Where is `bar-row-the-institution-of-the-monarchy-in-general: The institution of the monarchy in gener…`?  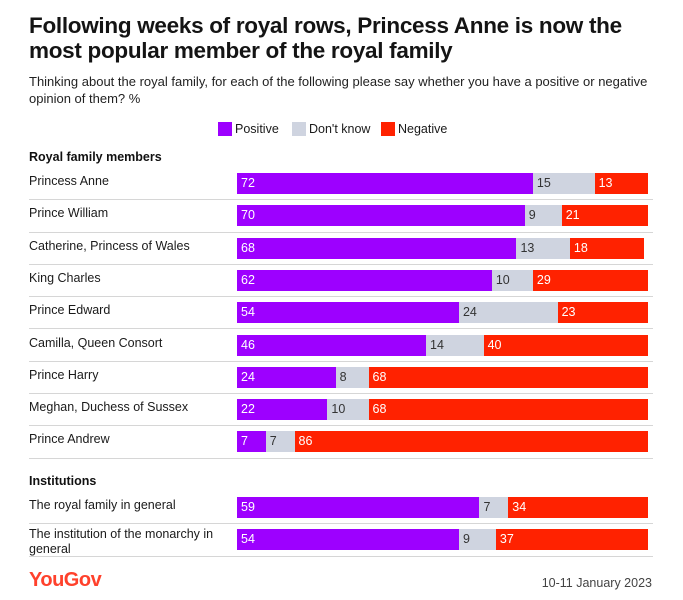
bar-row-the-institution-of-the-monarchy-in-general: The institution of the monarchy in gener… is located at coordinates (341, 540).